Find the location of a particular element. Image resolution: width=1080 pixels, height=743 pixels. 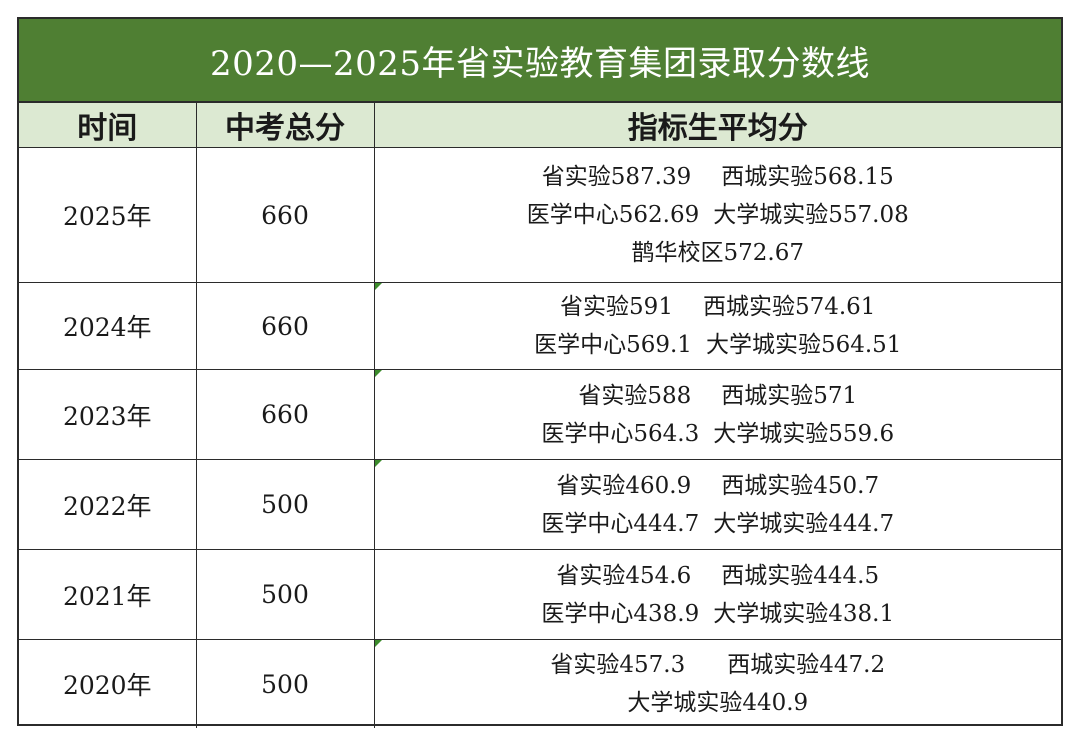

school-score: 省实验460.9 is located at coordinates (624, 485).